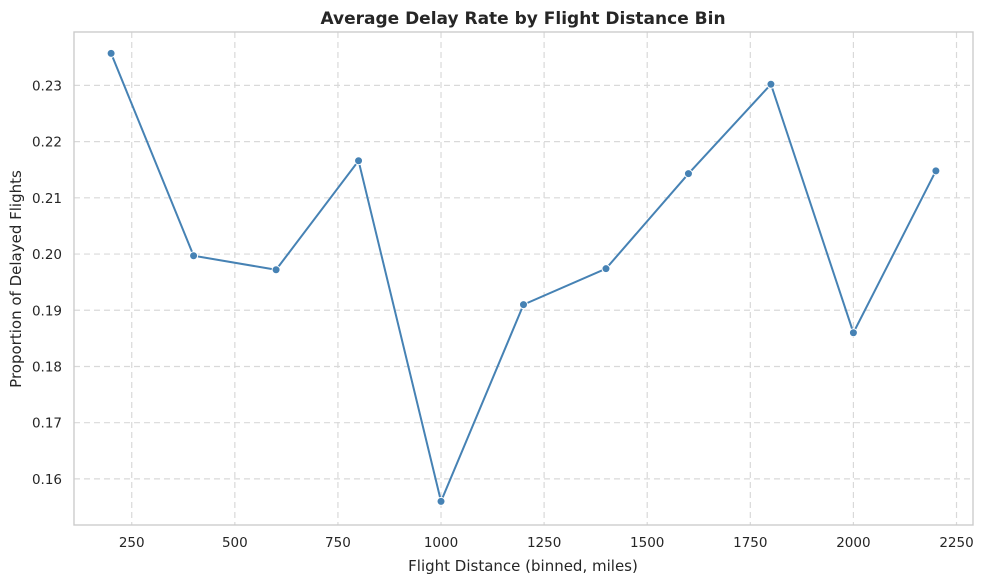 The image size is (984, 588). I want to click on y-tick-label: 0.18, so click(47, 367).